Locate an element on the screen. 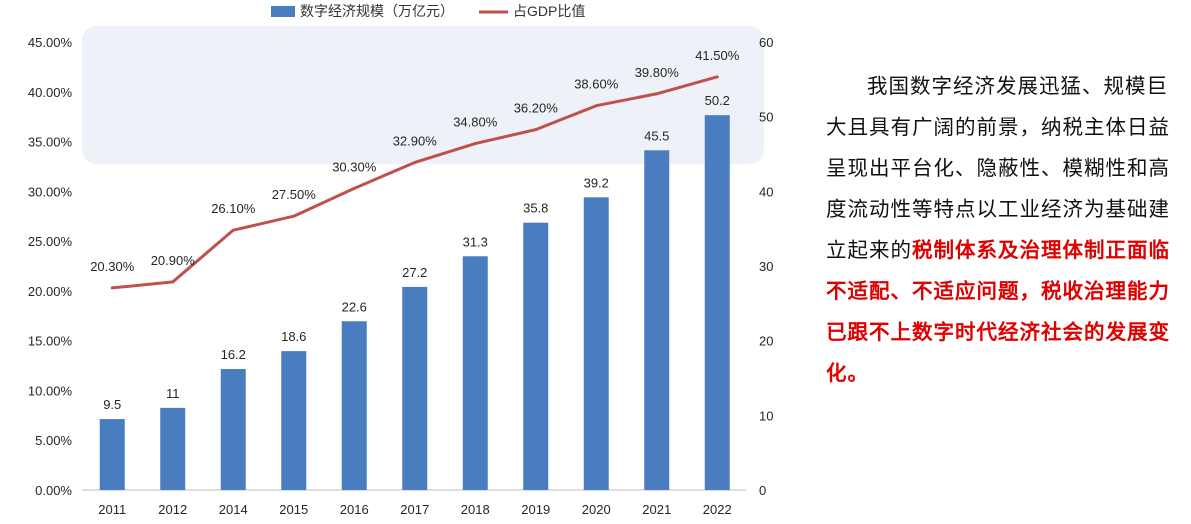 The image size is (1191, 524). bar-label: 9.5 is located at coordinates (112, 404).